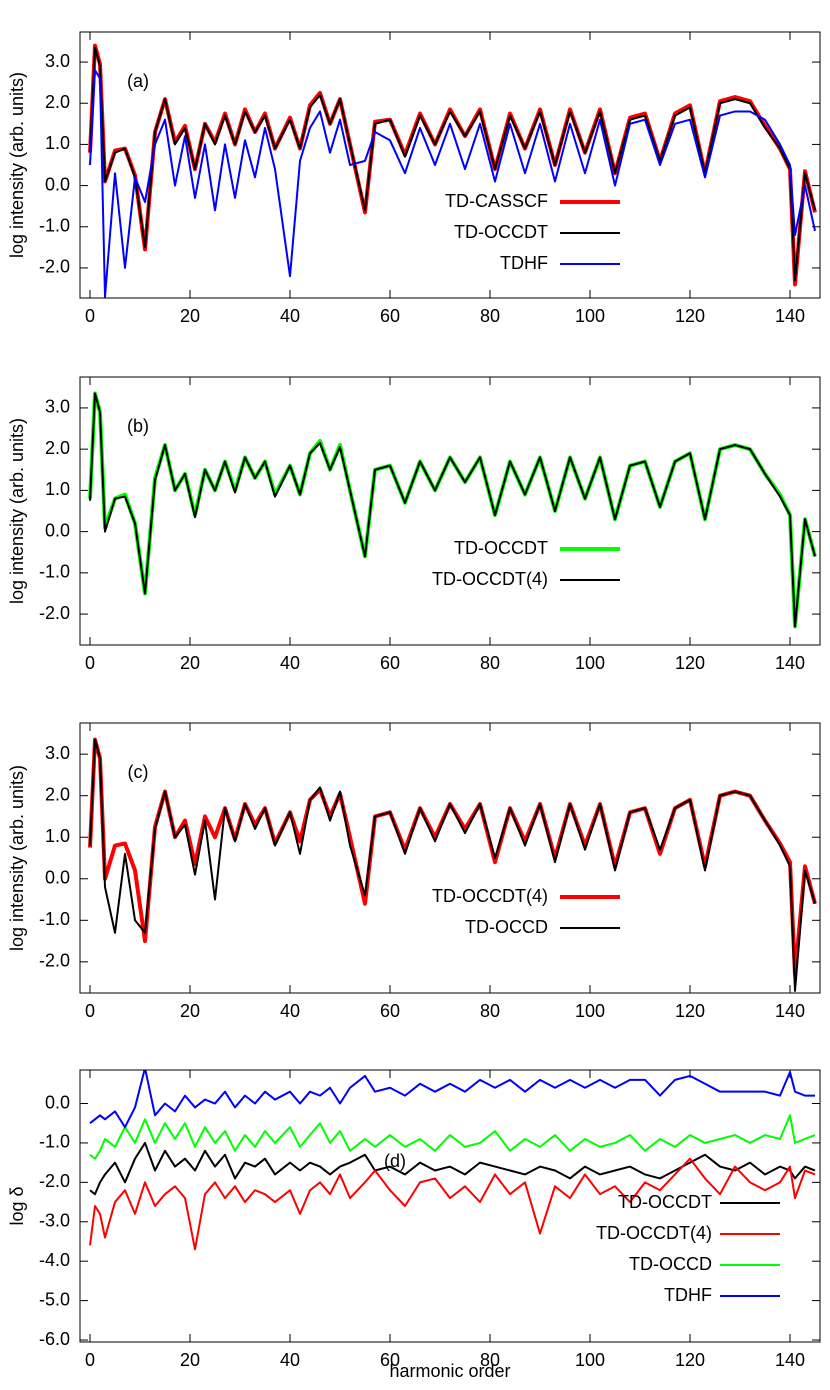 The width and height of the screenshot is (830, 1390). Describe the element at coordinates (138, 81) in the screenshot. I see `panel-label: (a)` at that location.